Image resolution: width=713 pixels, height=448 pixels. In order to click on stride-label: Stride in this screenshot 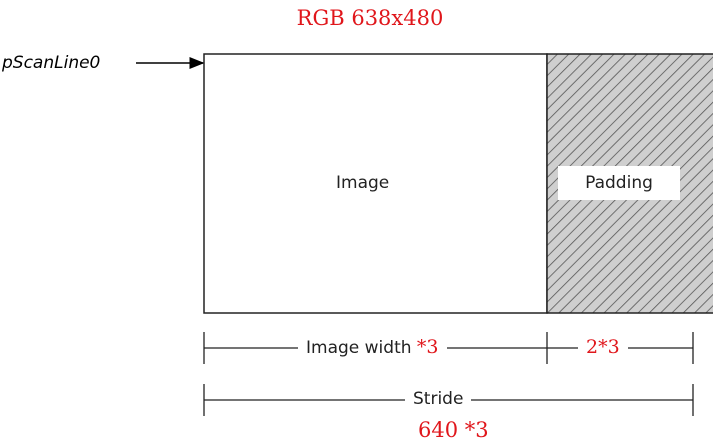, I will do `click(438, 399)`.